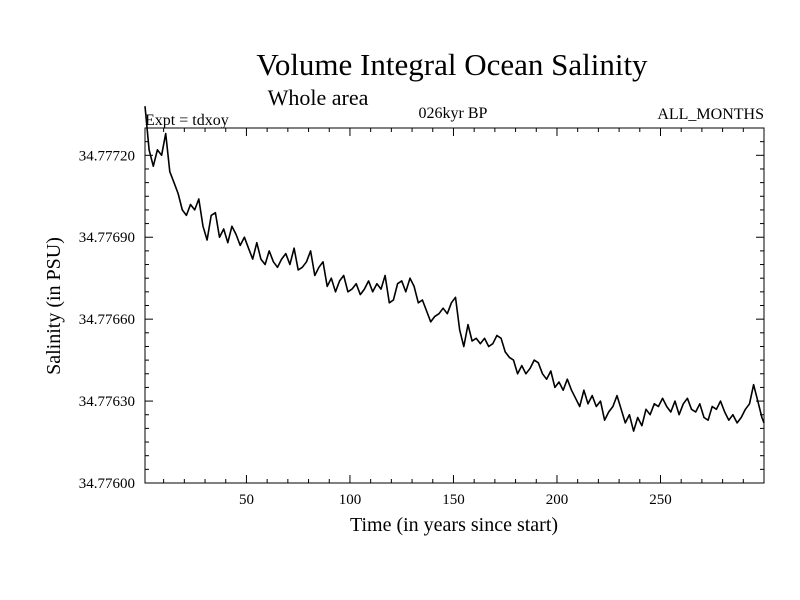  I want to click on x-tick-label: 150, so click(453, 500).